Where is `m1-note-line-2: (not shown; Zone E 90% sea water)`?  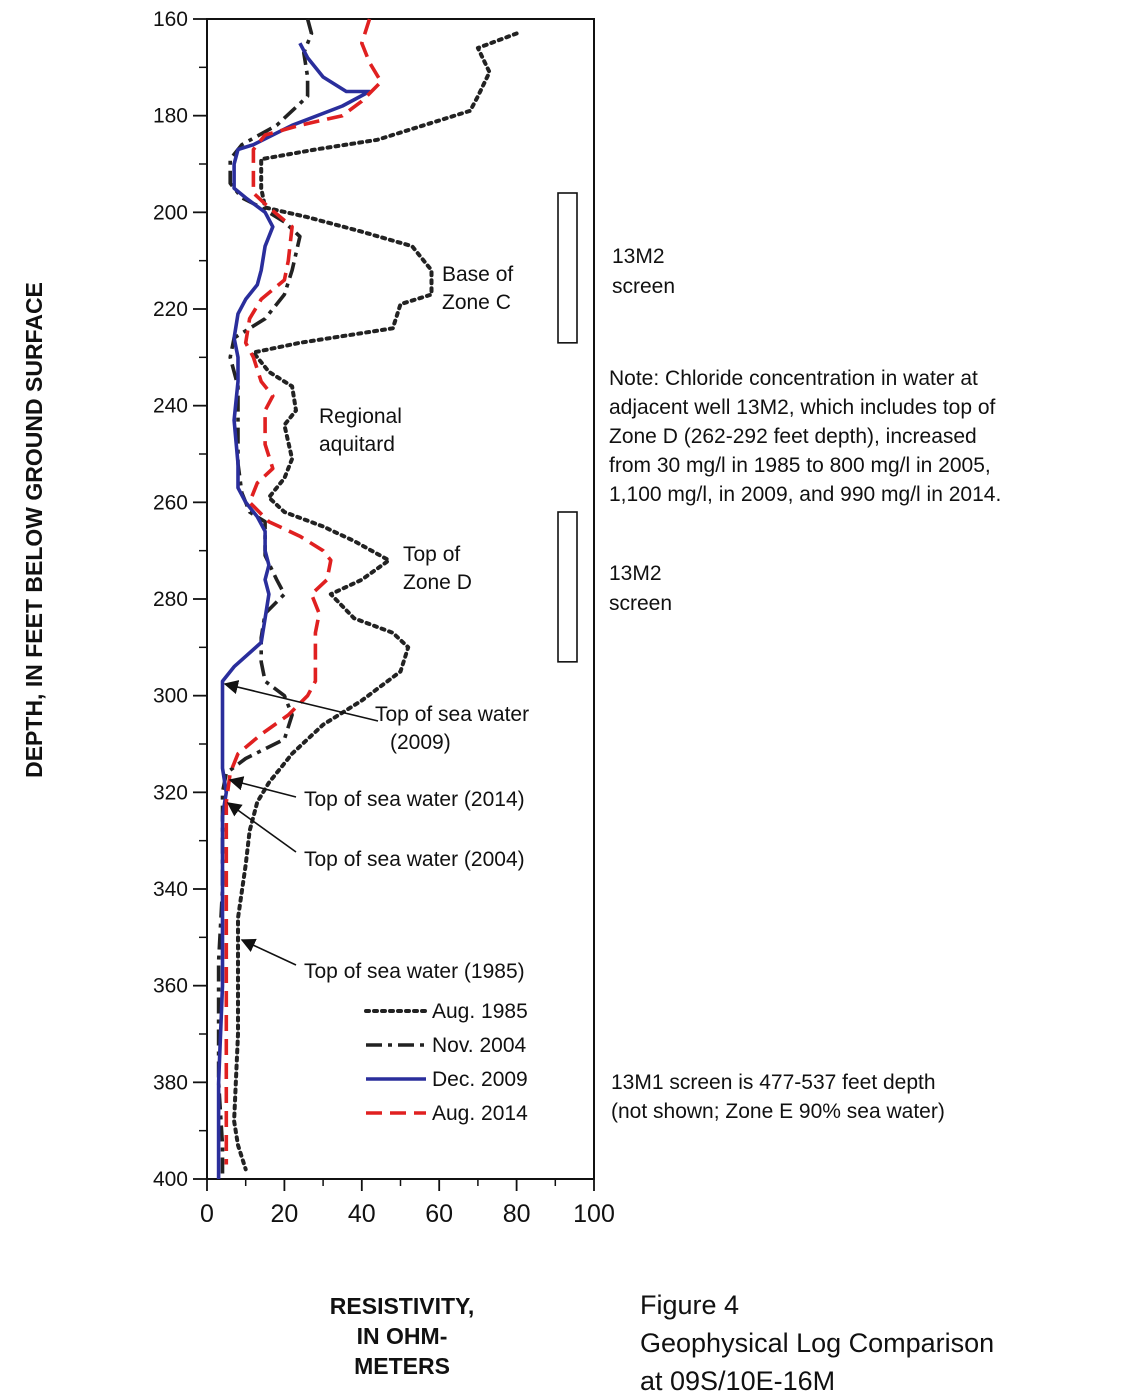
m1-note-line-2: (not shown; Zone E 90% sea water) is located at coordinates (778, 1111).